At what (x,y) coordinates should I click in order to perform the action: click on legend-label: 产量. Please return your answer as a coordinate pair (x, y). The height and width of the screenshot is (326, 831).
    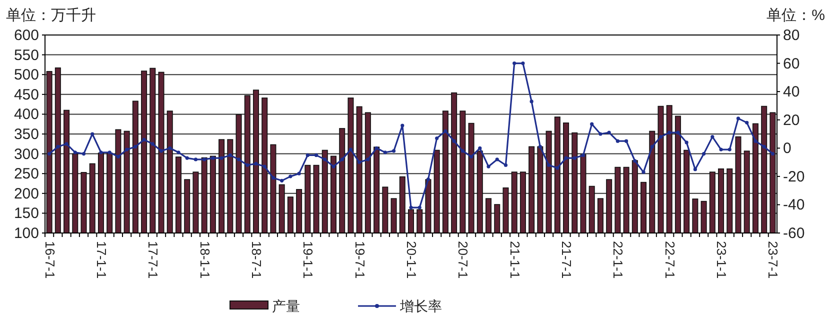
    Looking at the image, I should click on (286, 306).